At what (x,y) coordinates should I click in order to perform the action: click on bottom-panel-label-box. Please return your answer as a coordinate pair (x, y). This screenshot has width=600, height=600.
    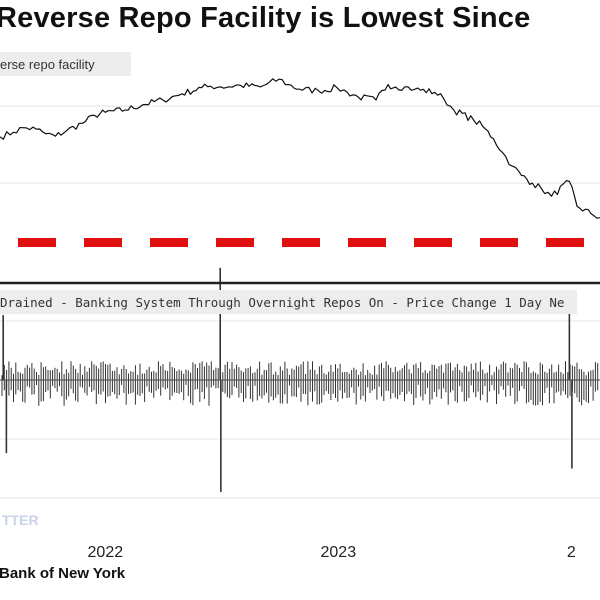
    Looking at the image, I should click on (288, 302).